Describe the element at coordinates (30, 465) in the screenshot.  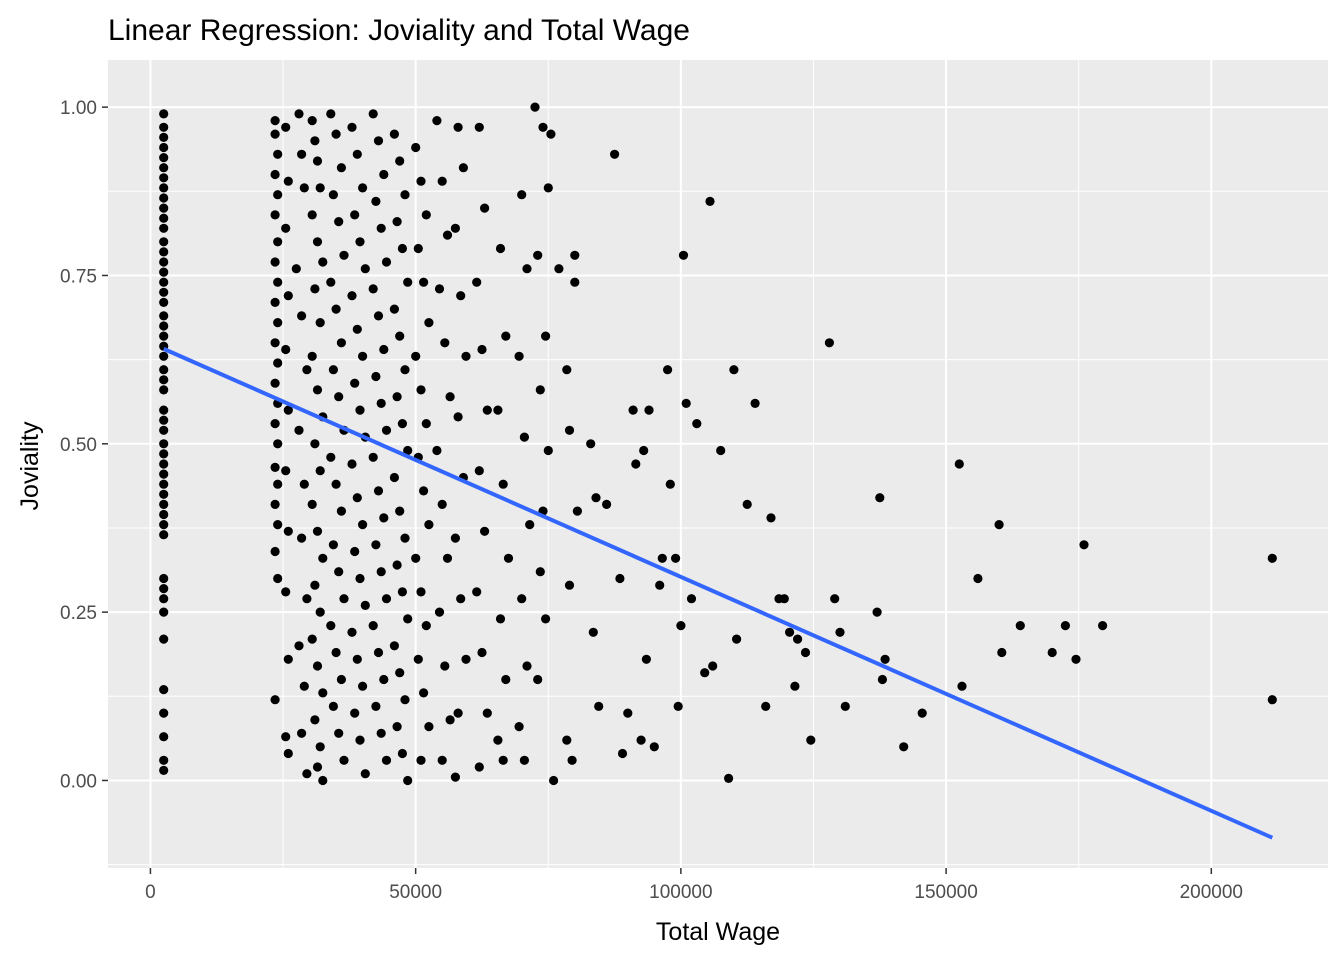
I see `y-axis-title: Joviality` at that location.